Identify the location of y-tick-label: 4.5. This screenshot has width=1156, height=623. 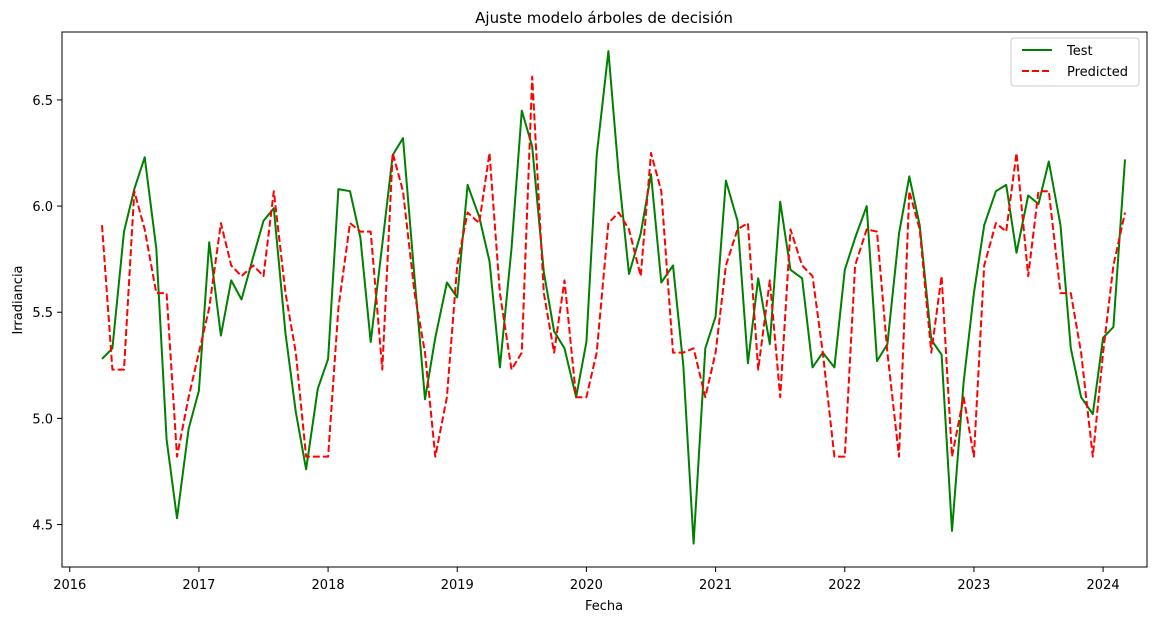
(42, 526).